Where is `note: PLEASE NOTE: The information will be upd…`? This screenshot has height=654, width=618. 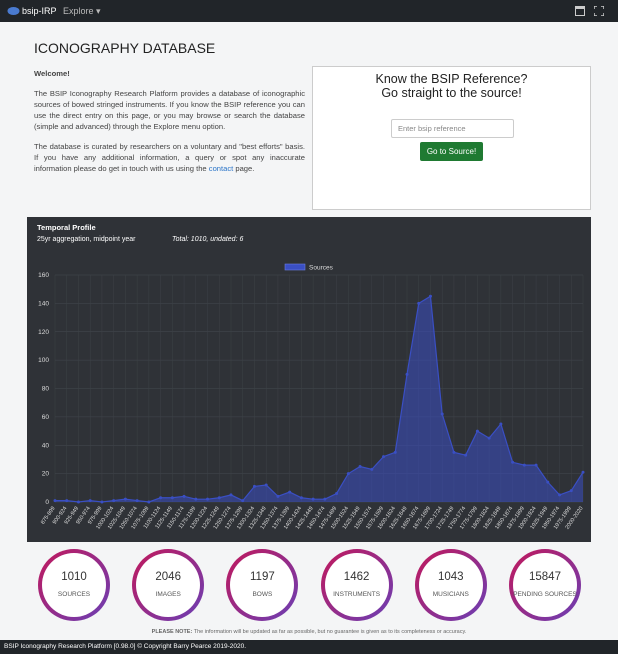
note: PLEASE NOTE: The information will be upd… is located at coordinates (309, 632).